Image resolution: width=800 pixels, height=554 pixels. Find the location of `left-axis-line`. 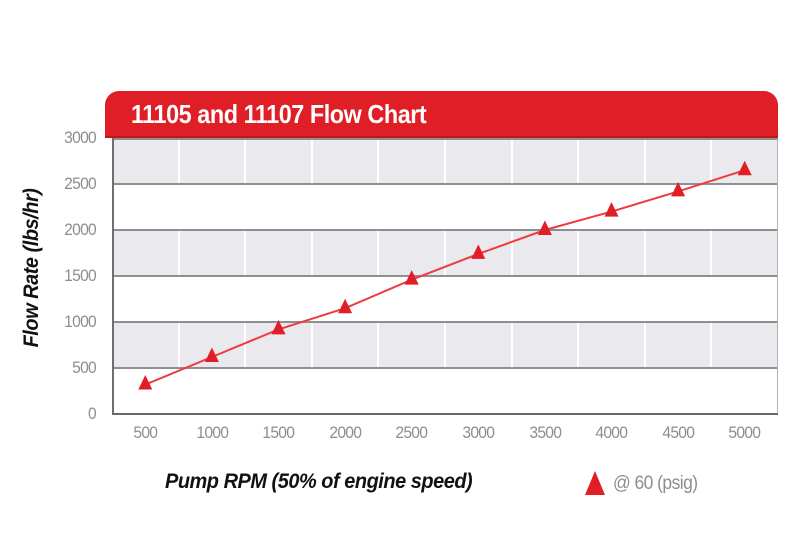

left-axis-line is located at coordinates (113, 276).